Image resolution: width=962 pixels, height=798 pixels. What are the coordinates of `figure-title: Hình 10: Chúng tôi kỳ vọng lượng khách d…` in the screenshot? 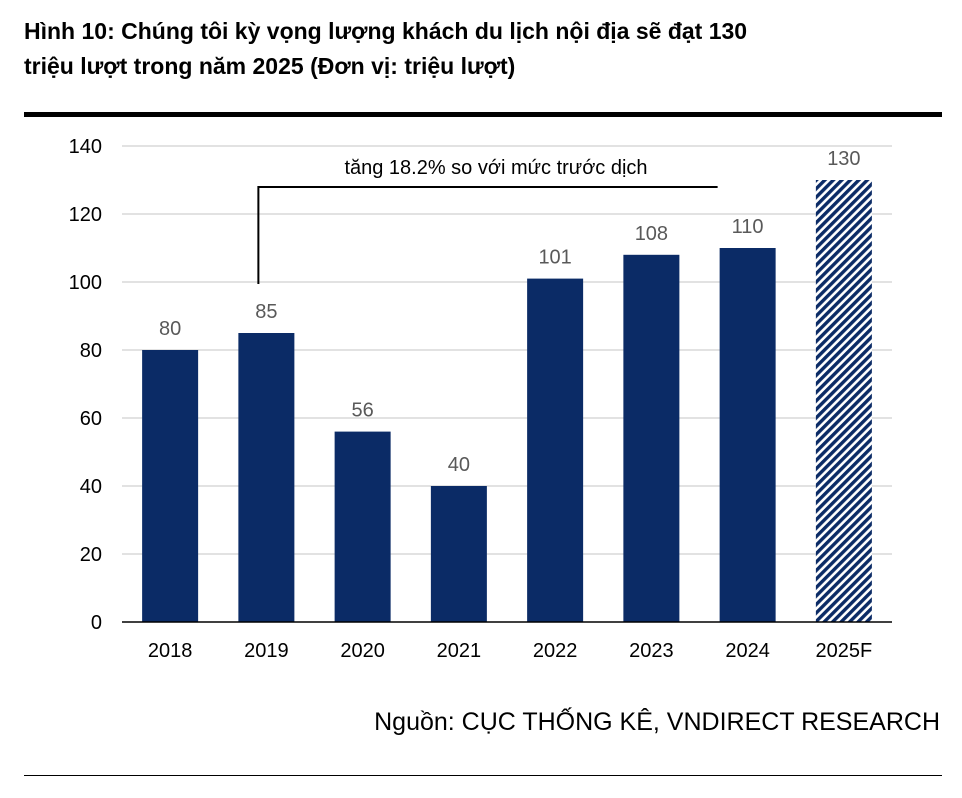 It's located at (484, 49).